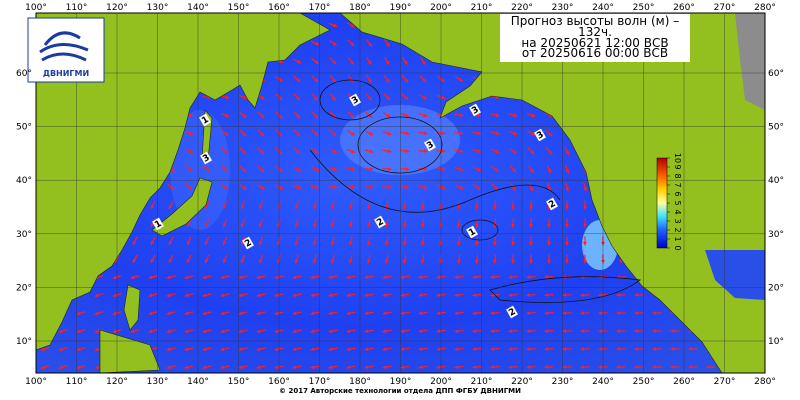 The image size is (800, 400). What do you see at coordinates (158, 382) in the screenshot?
I see `lon-label-bottom: 130°` at bounding box center [158, 382].